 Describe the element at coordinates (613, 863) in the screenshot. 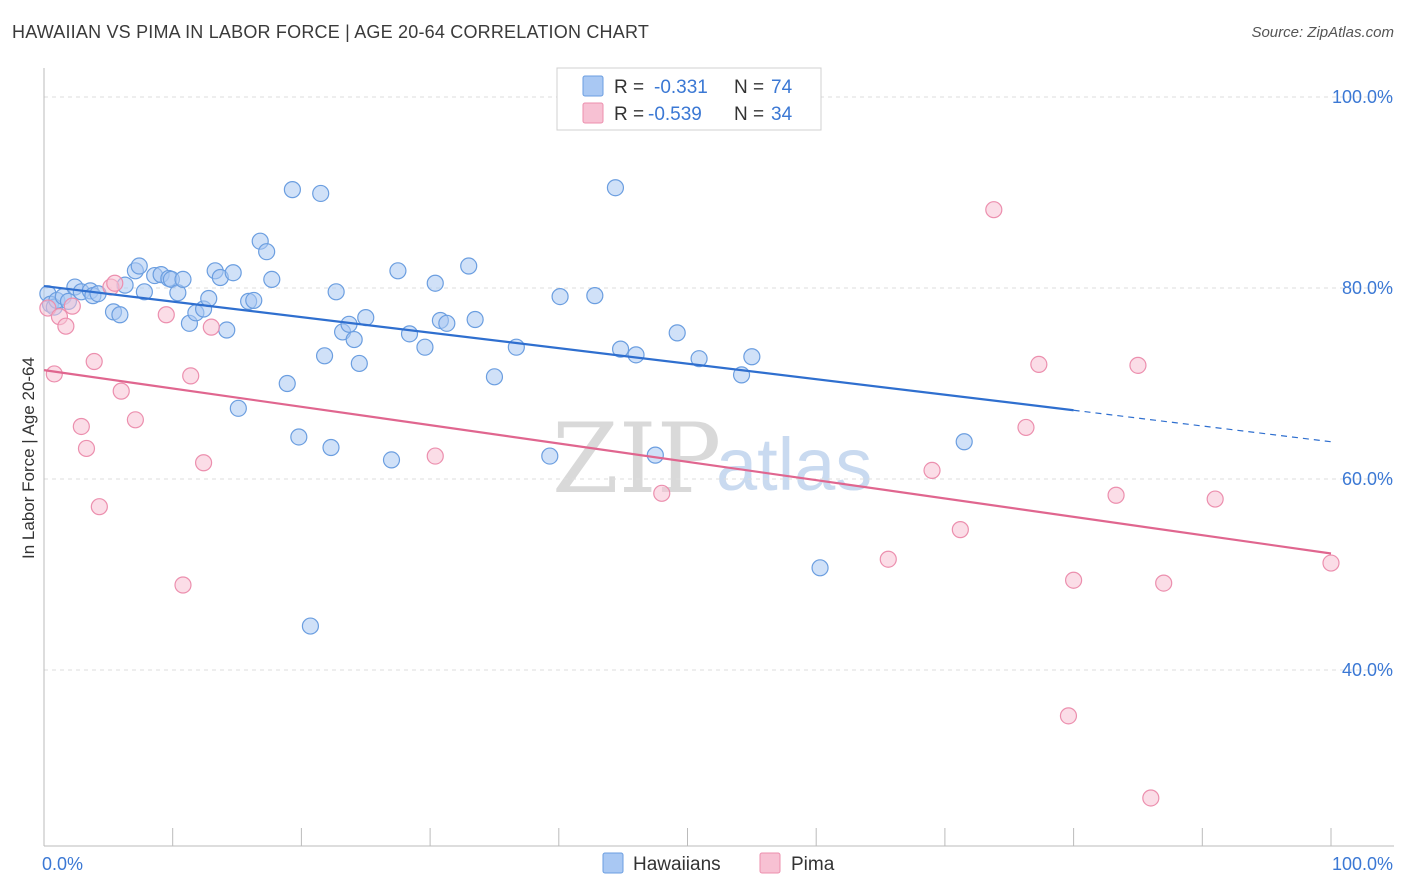

I see `legend-hawaiians-swatch` at that location.